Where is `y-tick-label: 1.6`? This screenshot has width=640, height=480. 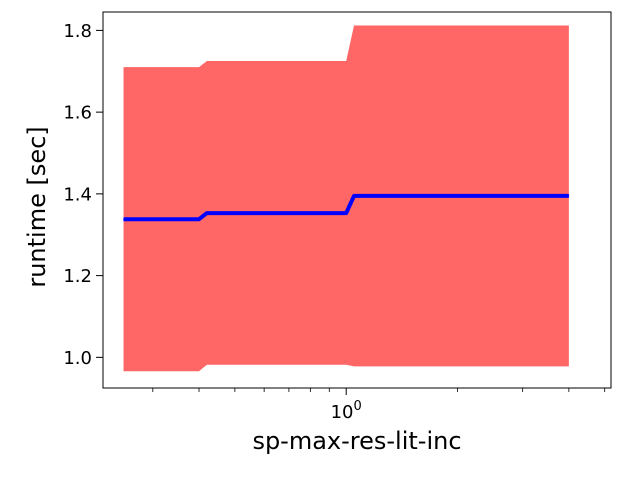
y-tick-label: 1.6 is located at coordinates (77, 113).